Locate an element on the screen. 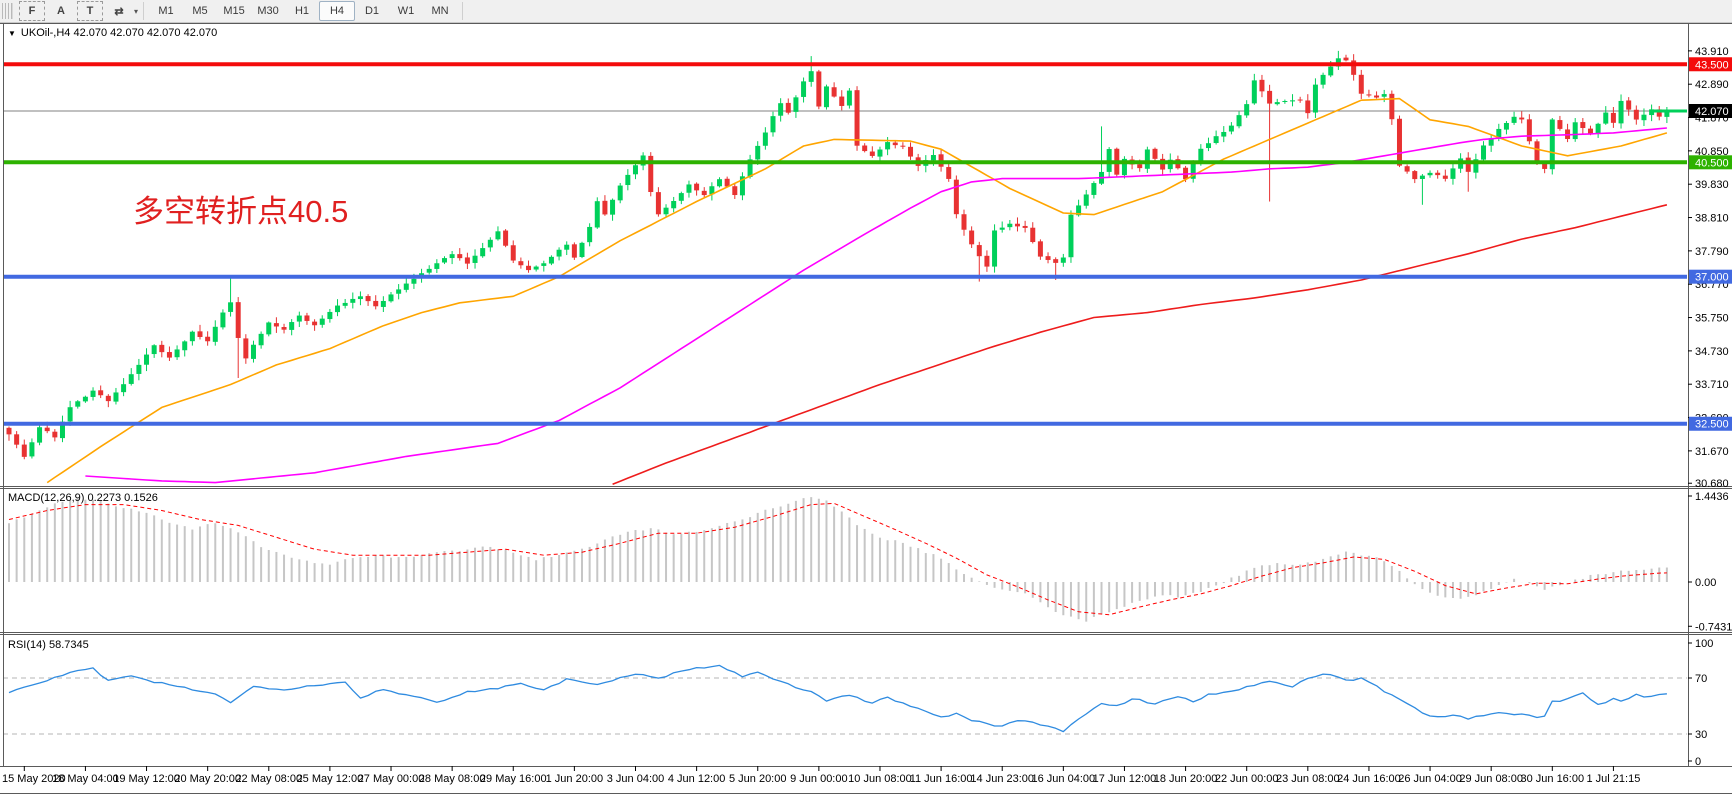 Image resolution: width=1732 pixels, height=795 pixels. timeframe-button-mn: MN is located at coordinates (440, 11).